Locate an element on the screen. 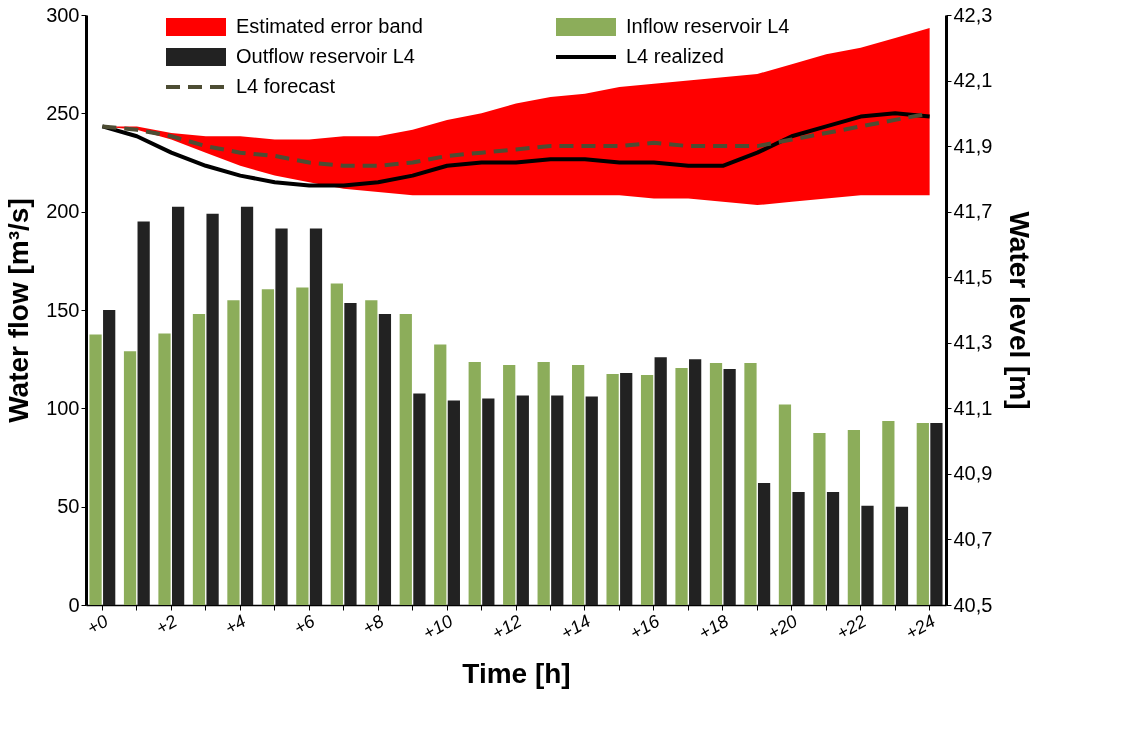 The image size is (1125, 731). y-tick-label: 300 is located at coordinates (63, 14).